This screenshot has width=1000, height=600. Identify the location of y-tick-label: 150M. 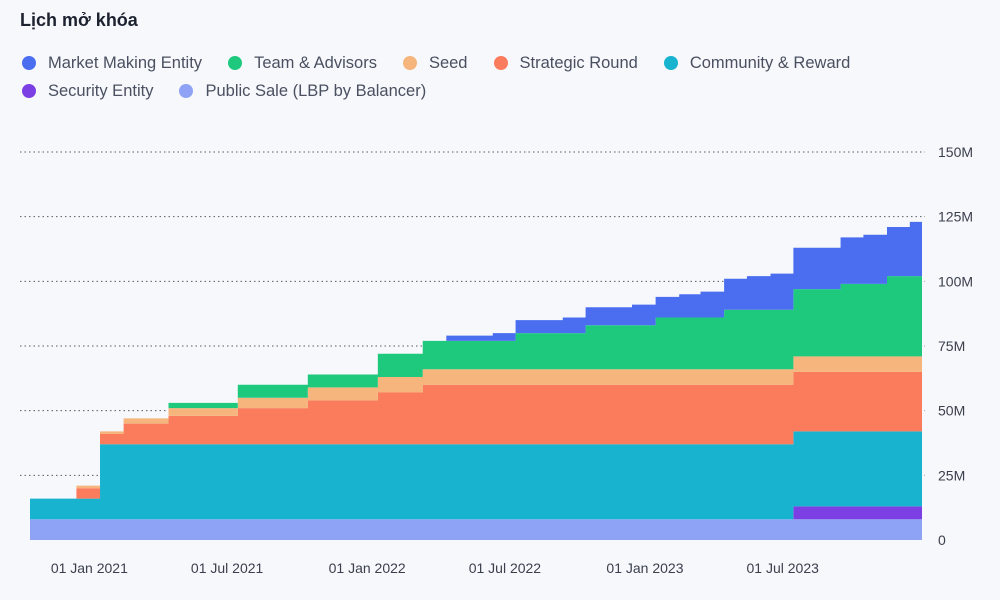
(955, 152).